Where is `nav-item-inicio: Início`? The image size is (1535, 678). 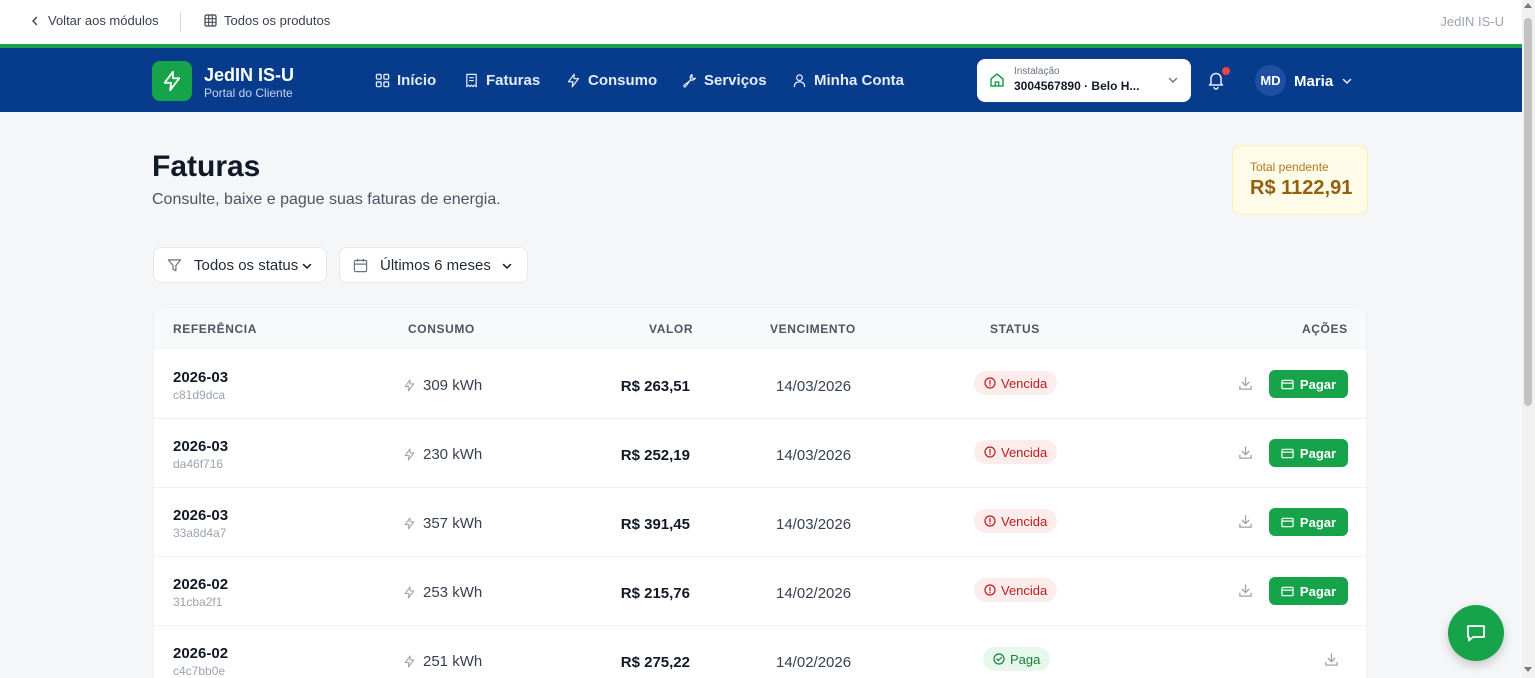
nav-item-inicio: Início is located at coordinates (405, 80).